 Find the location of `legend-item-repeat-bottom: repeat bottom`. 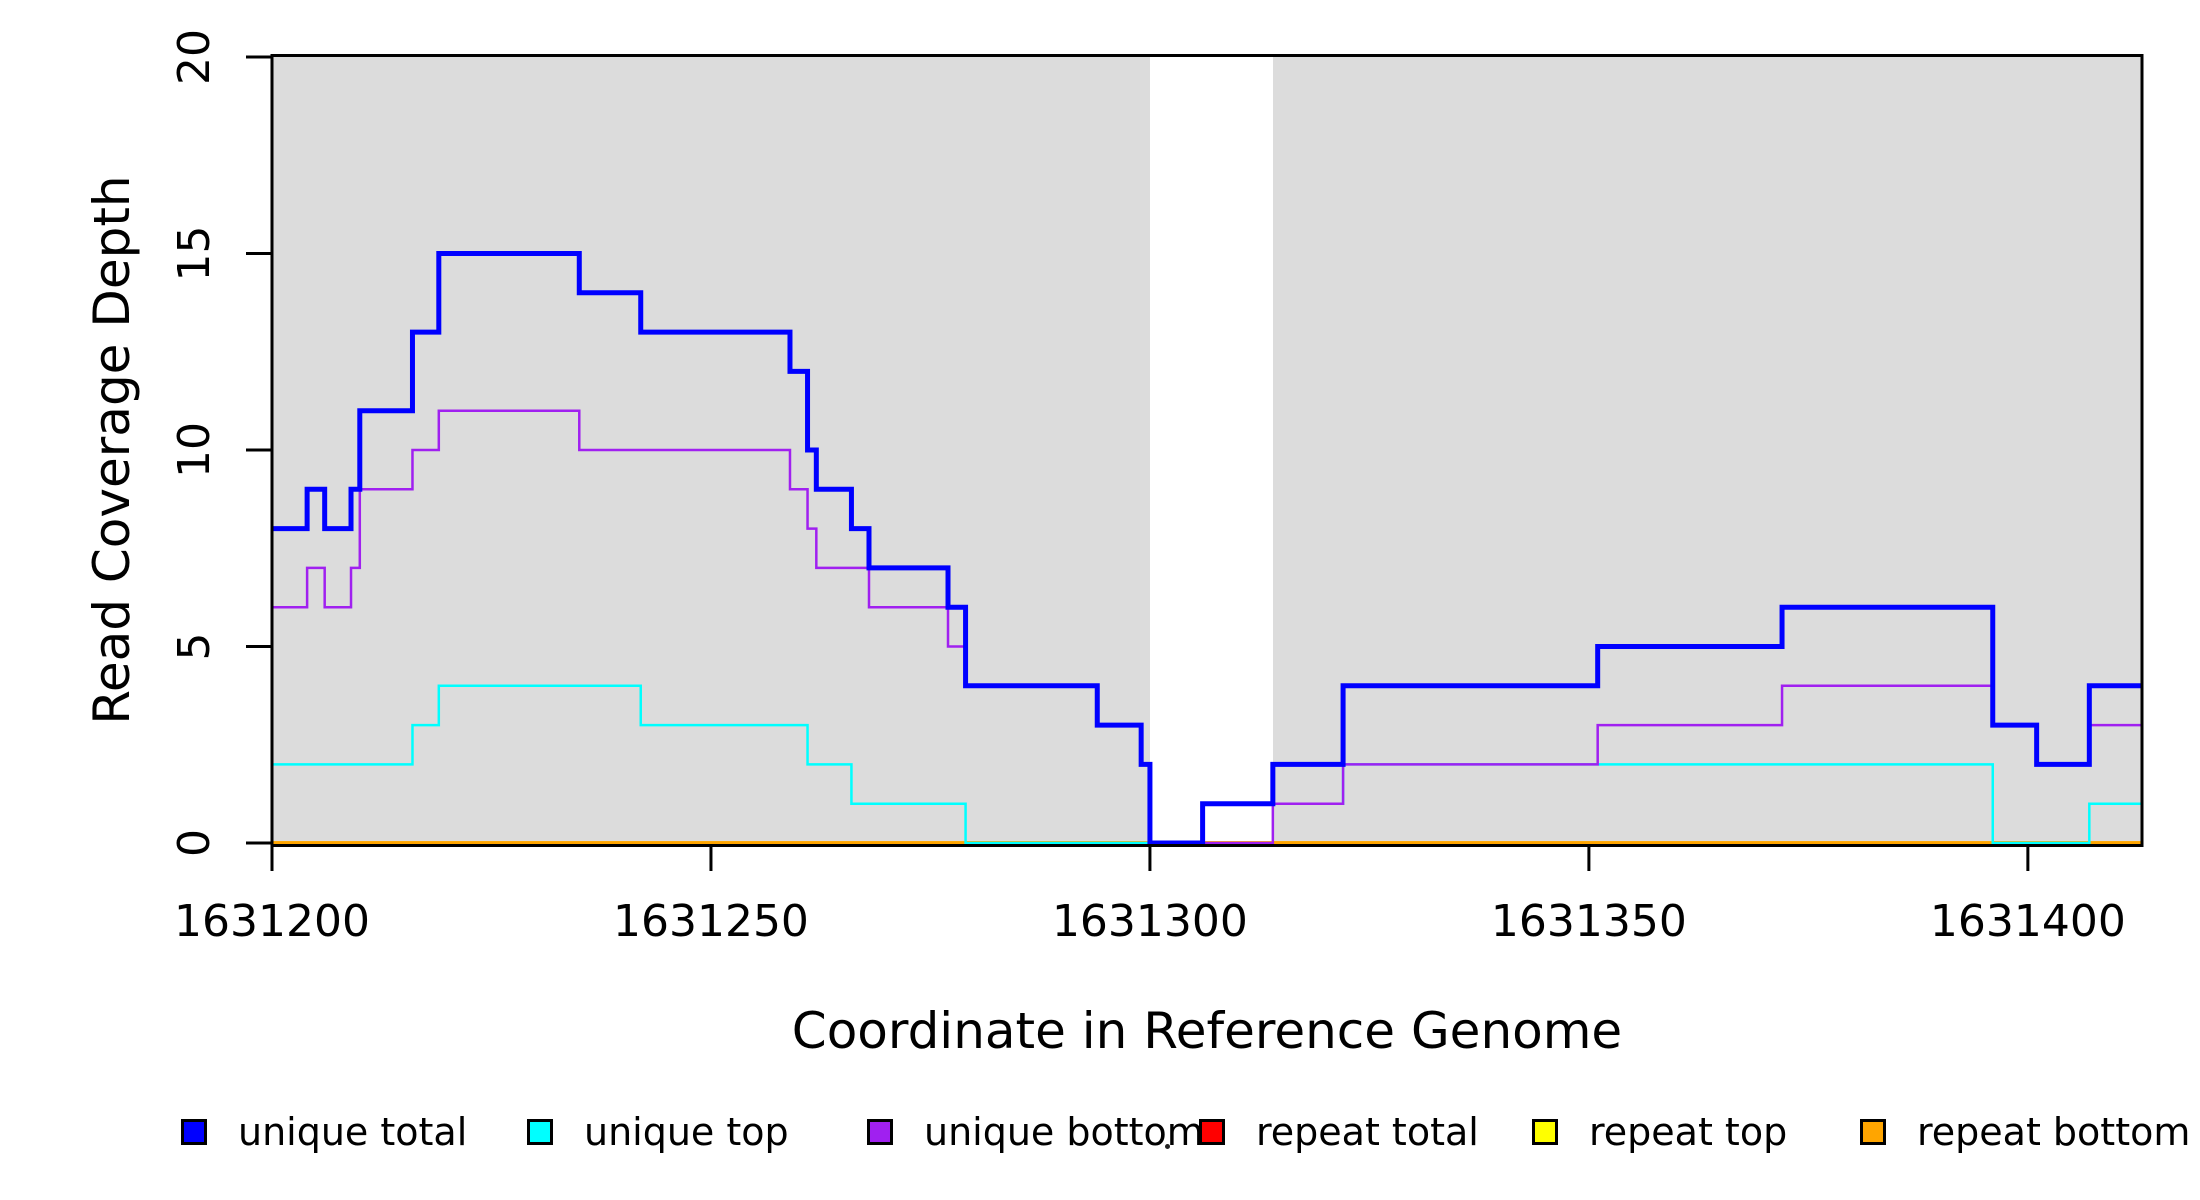

legend-item-repeat-bottom: repeat bottom is located at coordinates (2025, 1132).